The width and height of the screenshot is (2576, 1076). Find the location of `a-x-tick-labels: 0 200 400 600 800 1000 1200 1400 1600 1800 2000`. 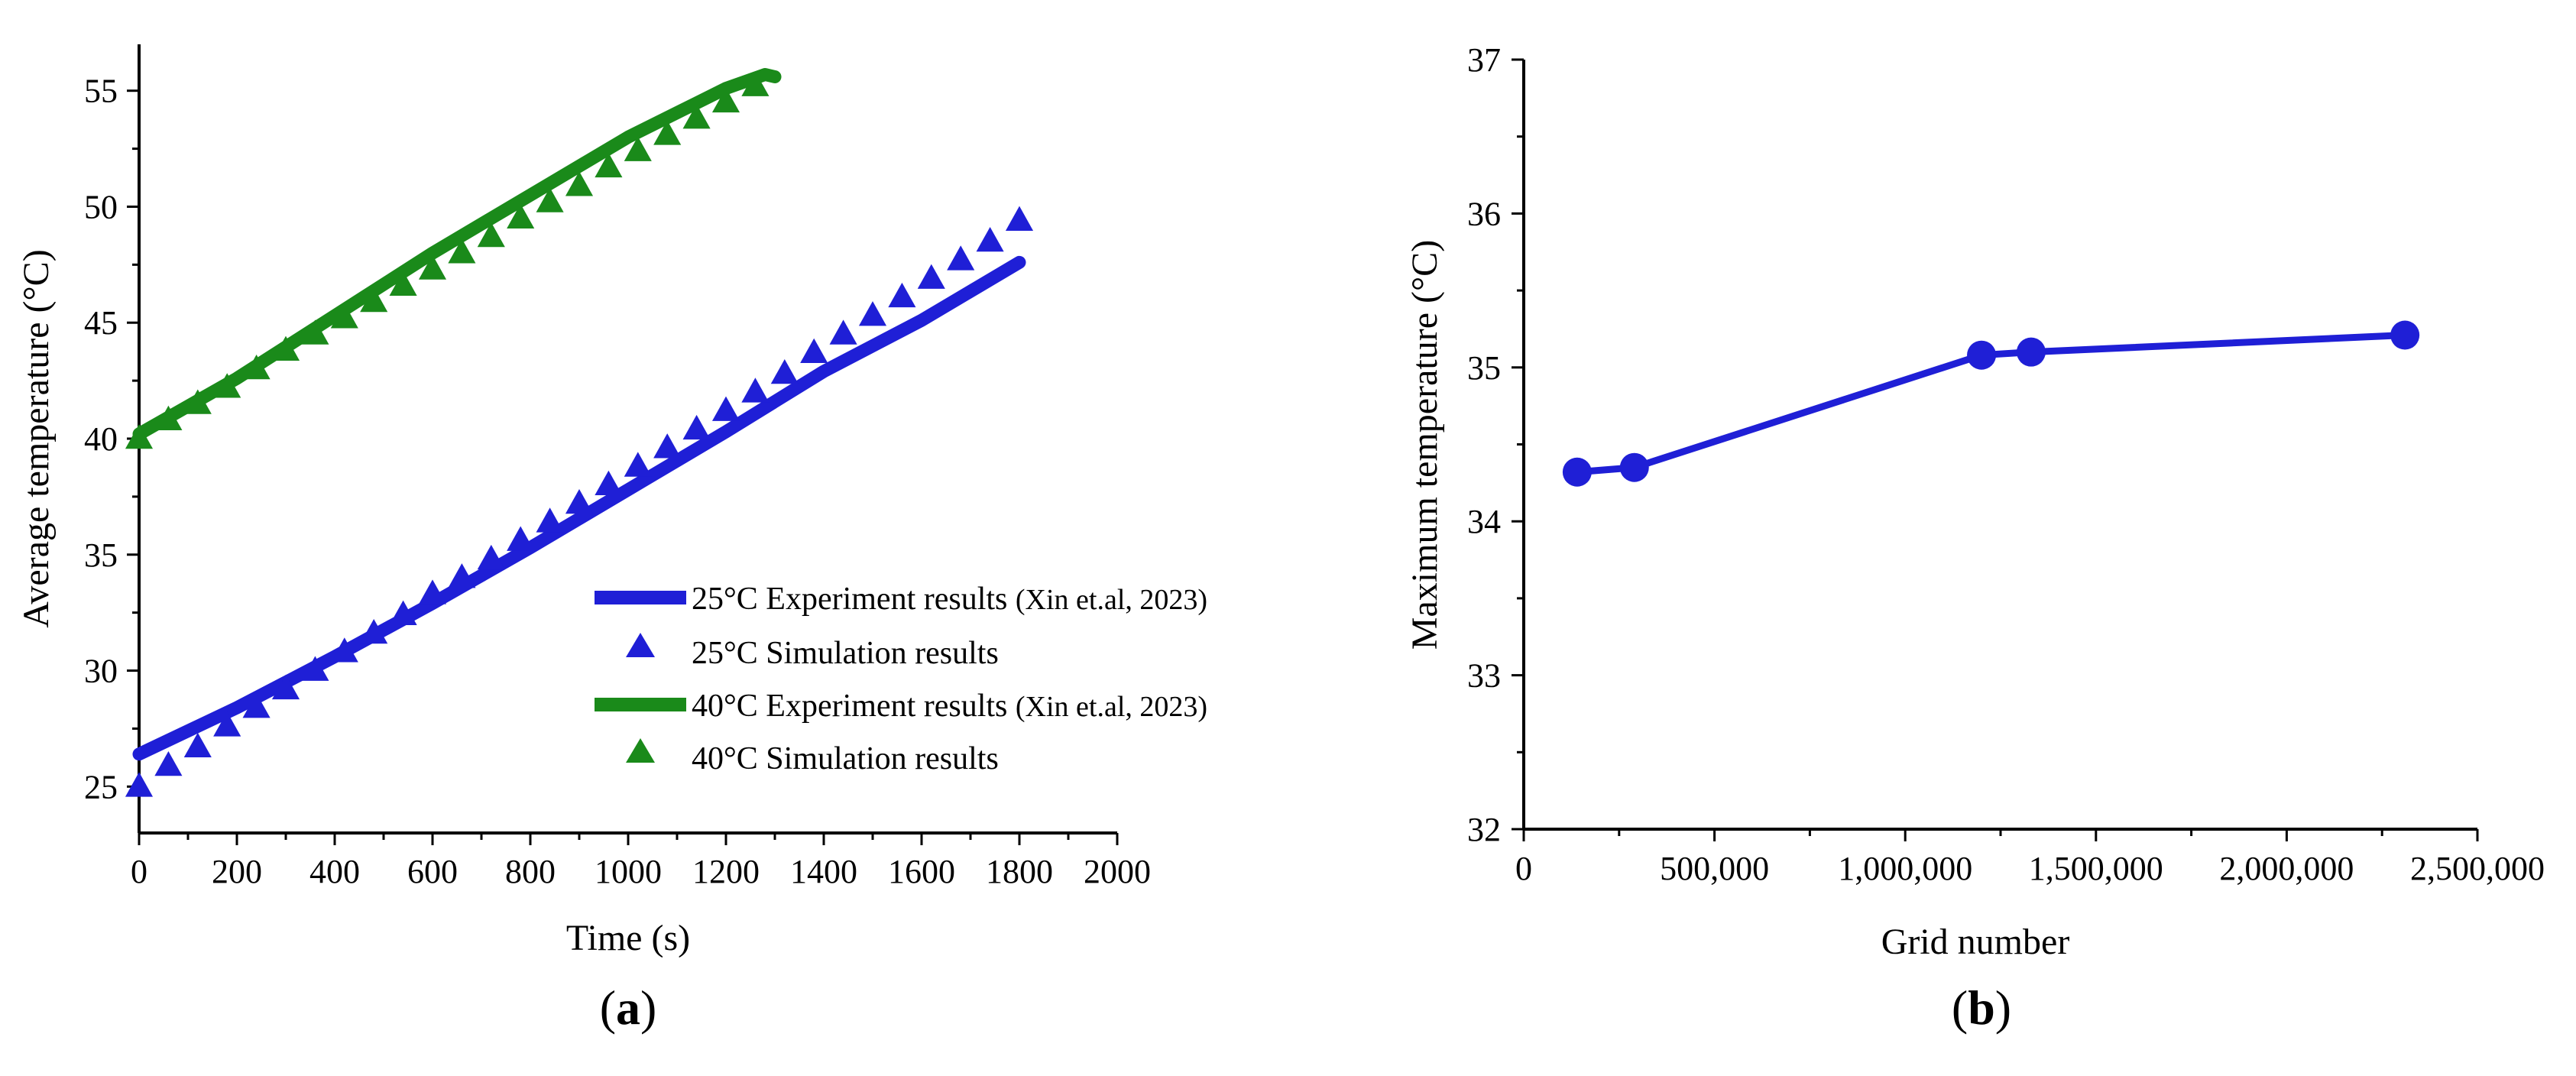

a-x-tick-labels: 0 200 400 600 800 1000 1200 1400 1600 1800 2000 is located at coordinates (641, 871).